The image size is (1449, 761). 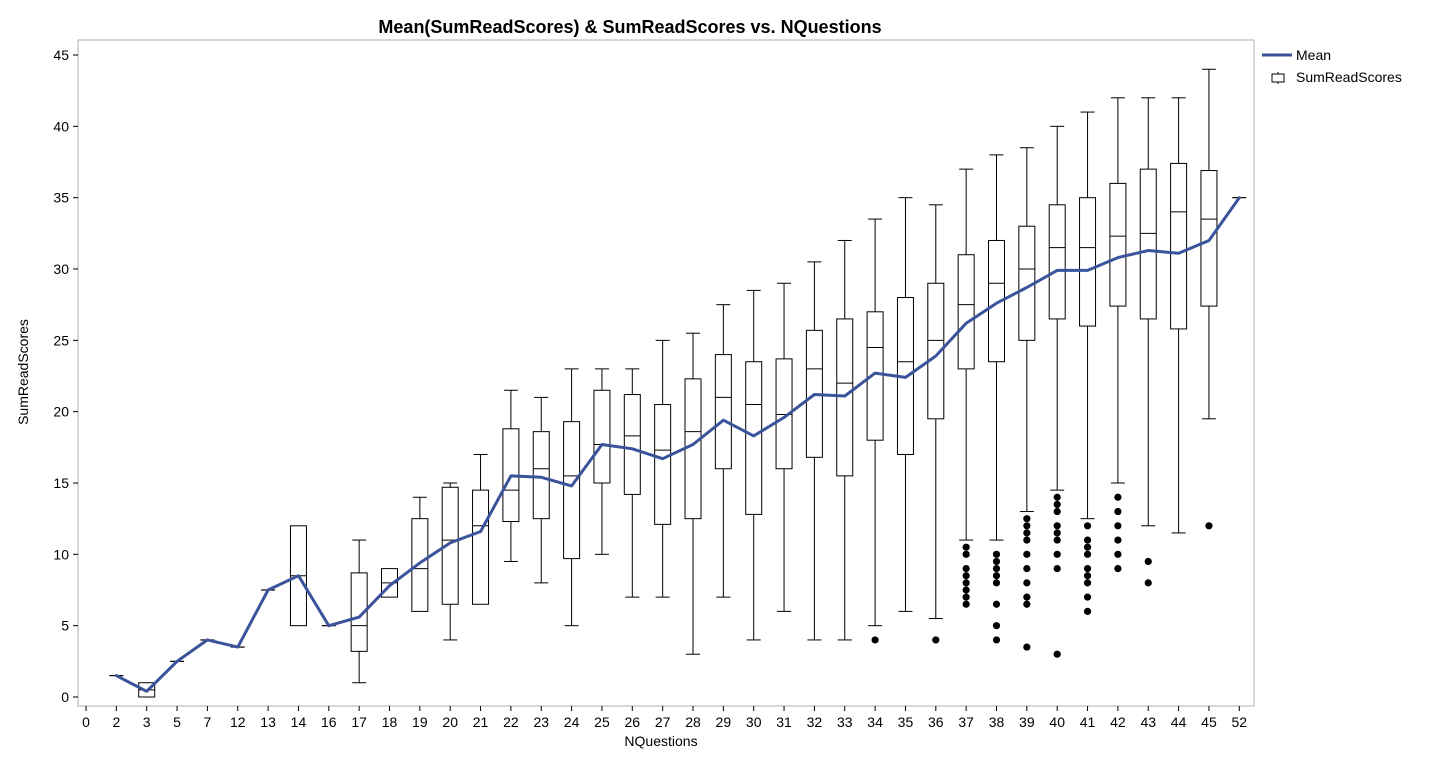 I want to click on x-tick-label: 19, so click(x=420, y=722).